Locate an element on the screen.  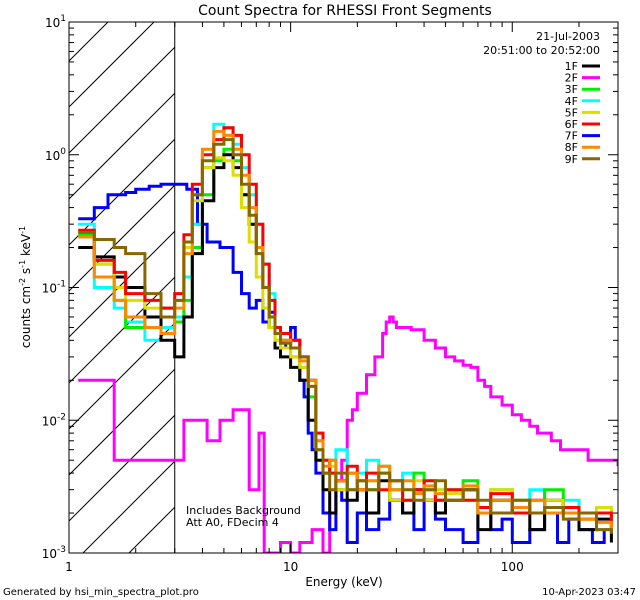
timestamp: 10-Apr-2023 03:47 is located at coordinates (589, 592).